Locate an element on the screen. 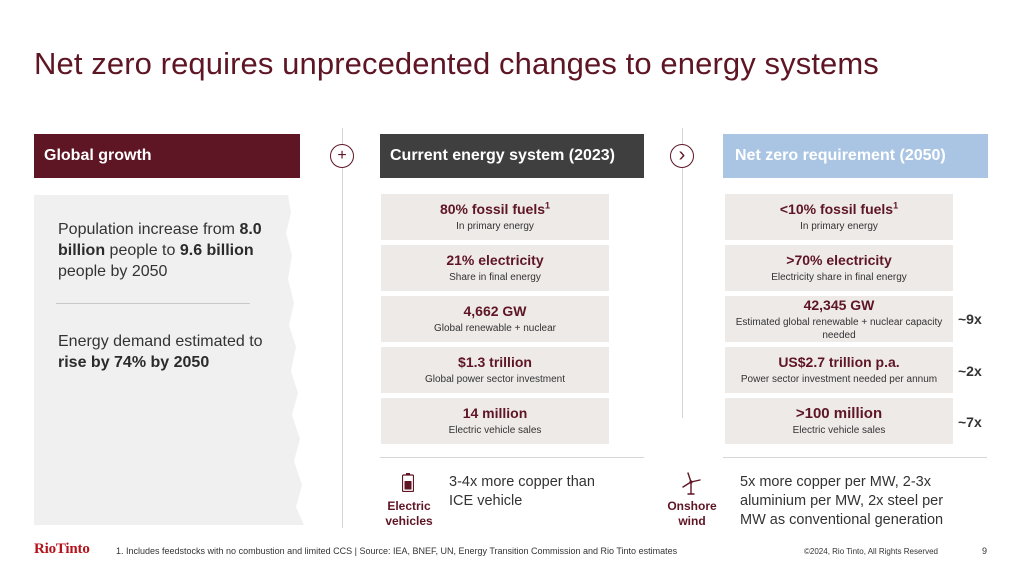 This screenshot has height=575, width=1024. plus-icon-glyph: + is located at coordinates (342, 155).